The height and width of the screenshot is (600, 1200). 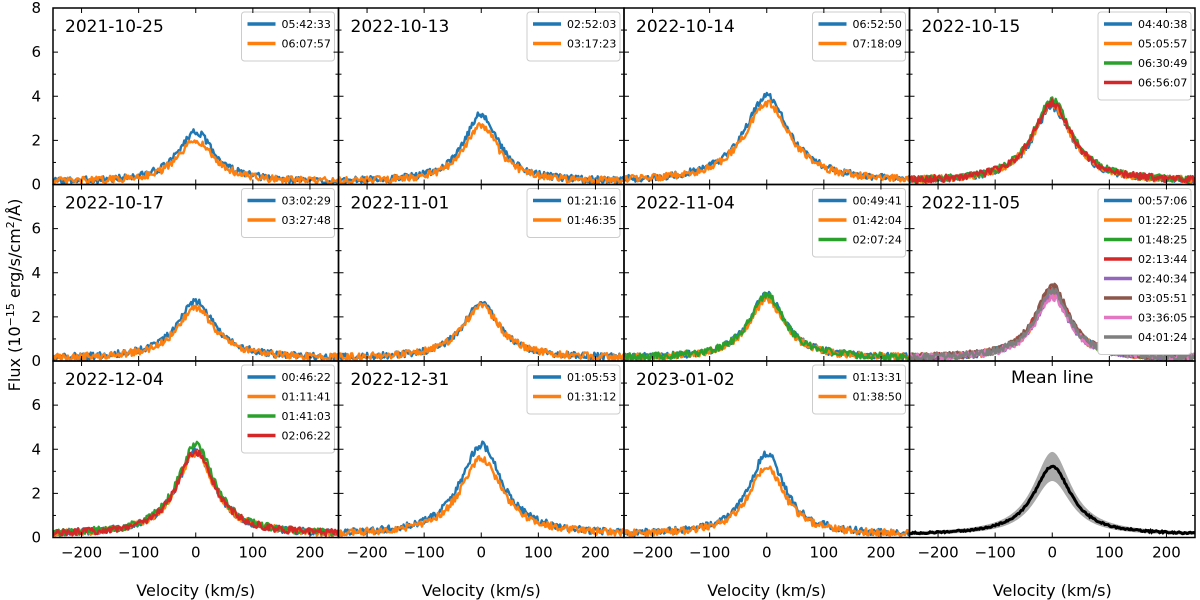 I want to click on legend-label: 00:57:06, so click(x=1162, y=201).